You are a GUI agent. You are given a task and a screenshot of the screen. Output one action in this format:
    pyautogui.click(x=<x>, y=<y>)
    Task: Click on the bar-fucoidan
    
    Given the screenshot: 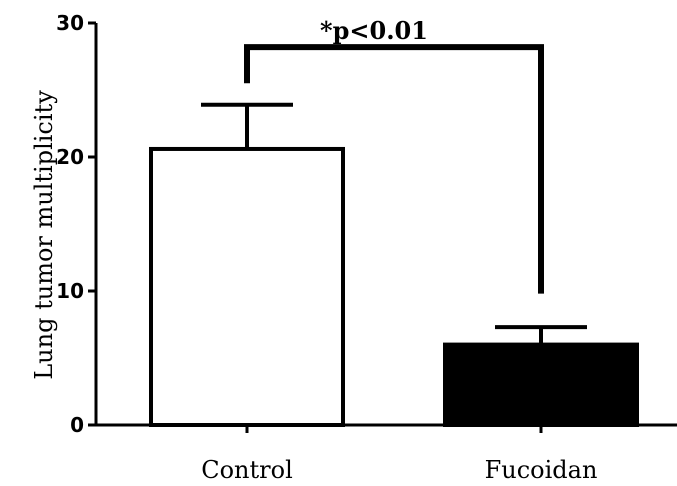 What is the action you would take?
    pyautogui.click(x=541, y=385)
    